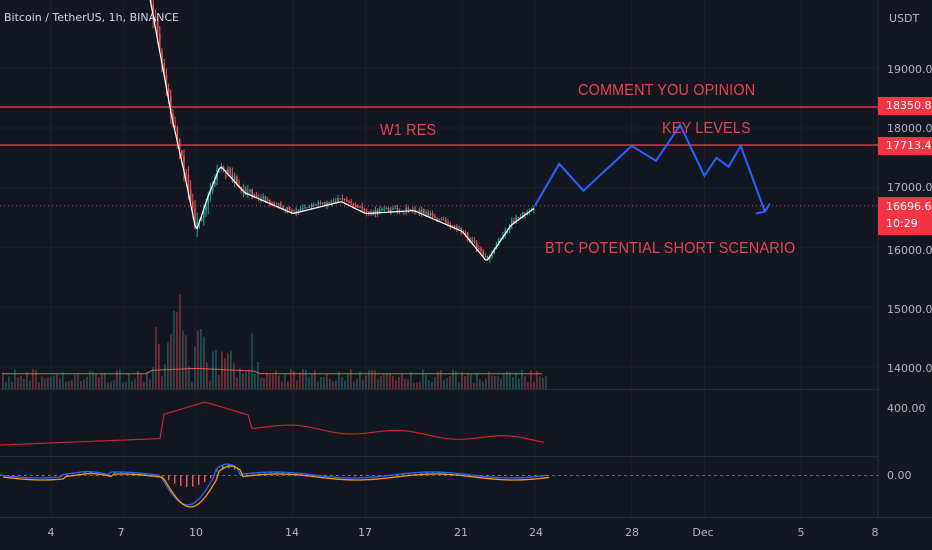 The width and height of the screenshot is (932, 550). What do you see at coordinates (92, 17) in the screenshot?
I see `symbol-title: Bitcoin / TetherUS, 1h, BINANCE` at bounding box center [92, 17].